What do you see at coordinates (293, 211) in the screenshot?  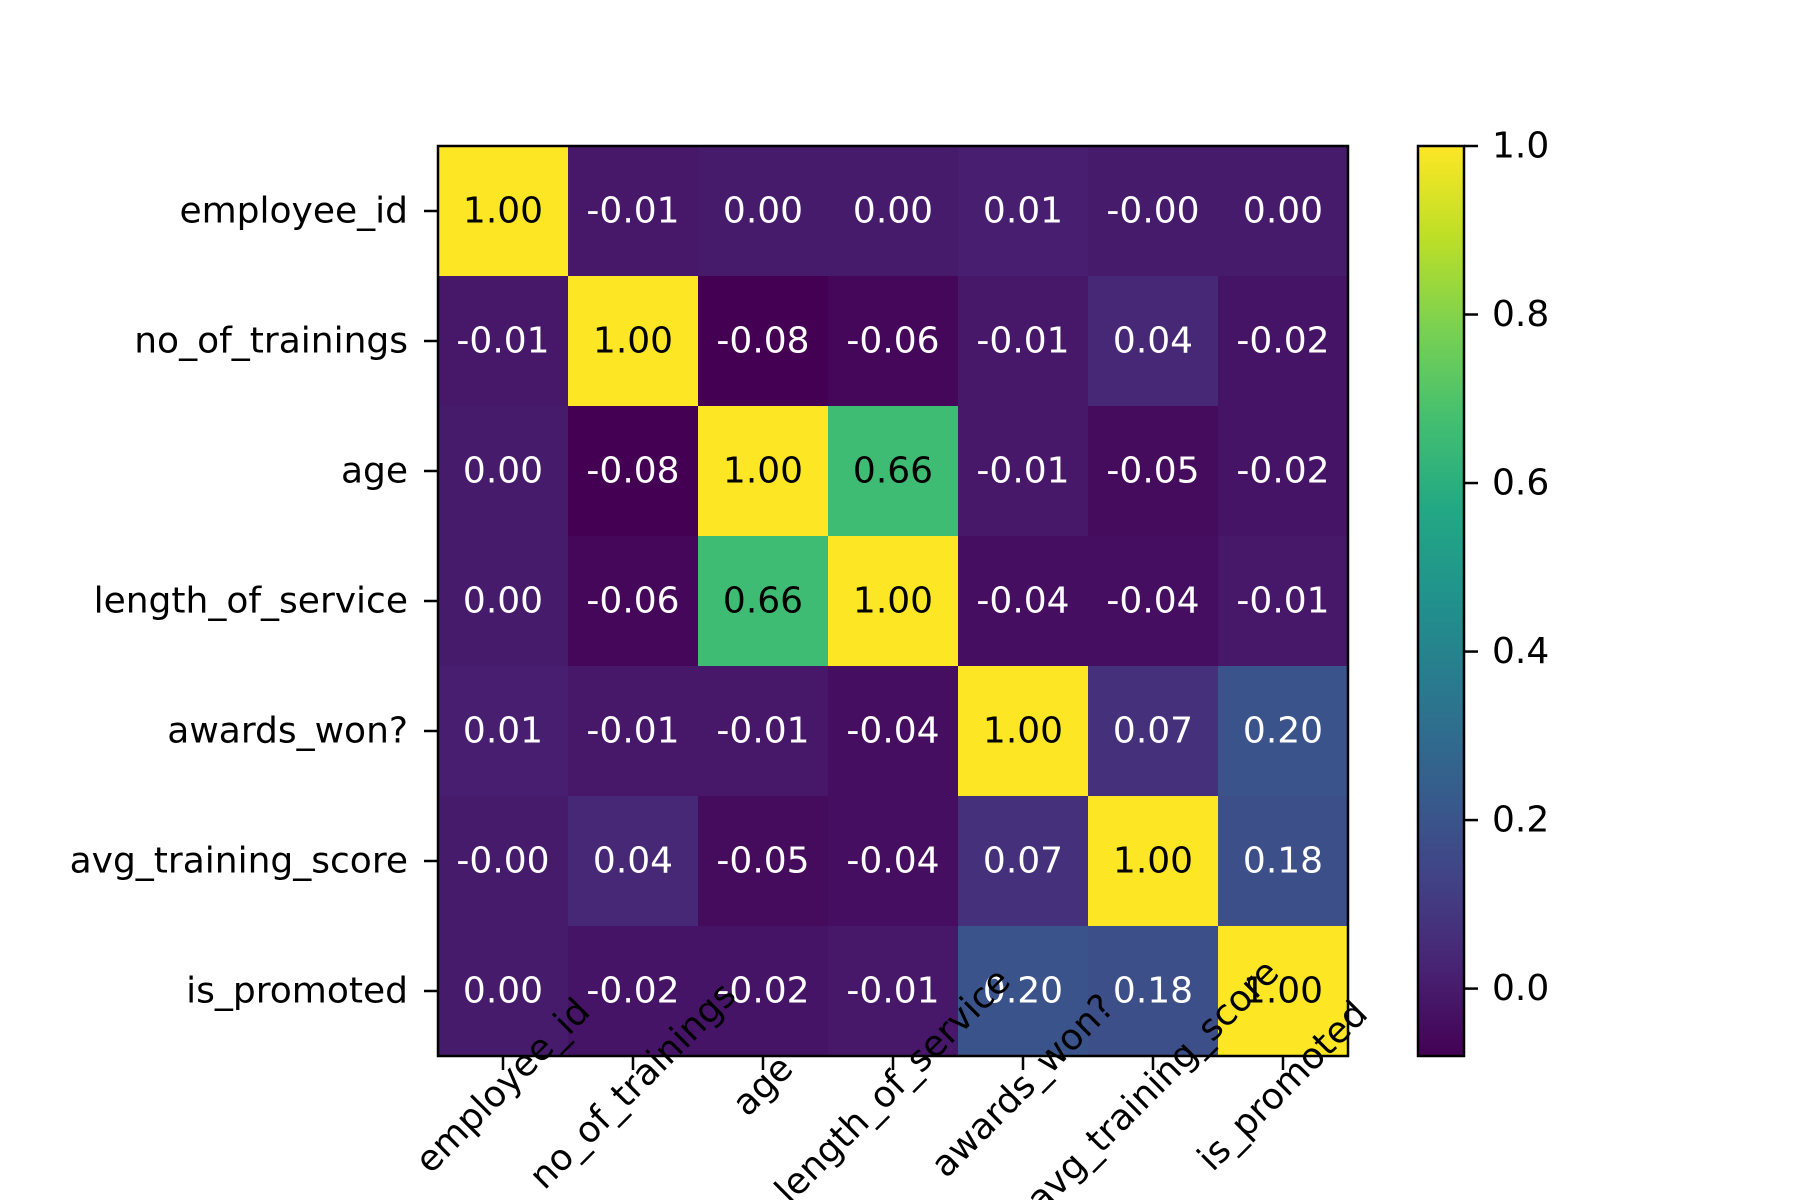 I see `y-tick-label: employee_id` at bounding box center [293, 211].